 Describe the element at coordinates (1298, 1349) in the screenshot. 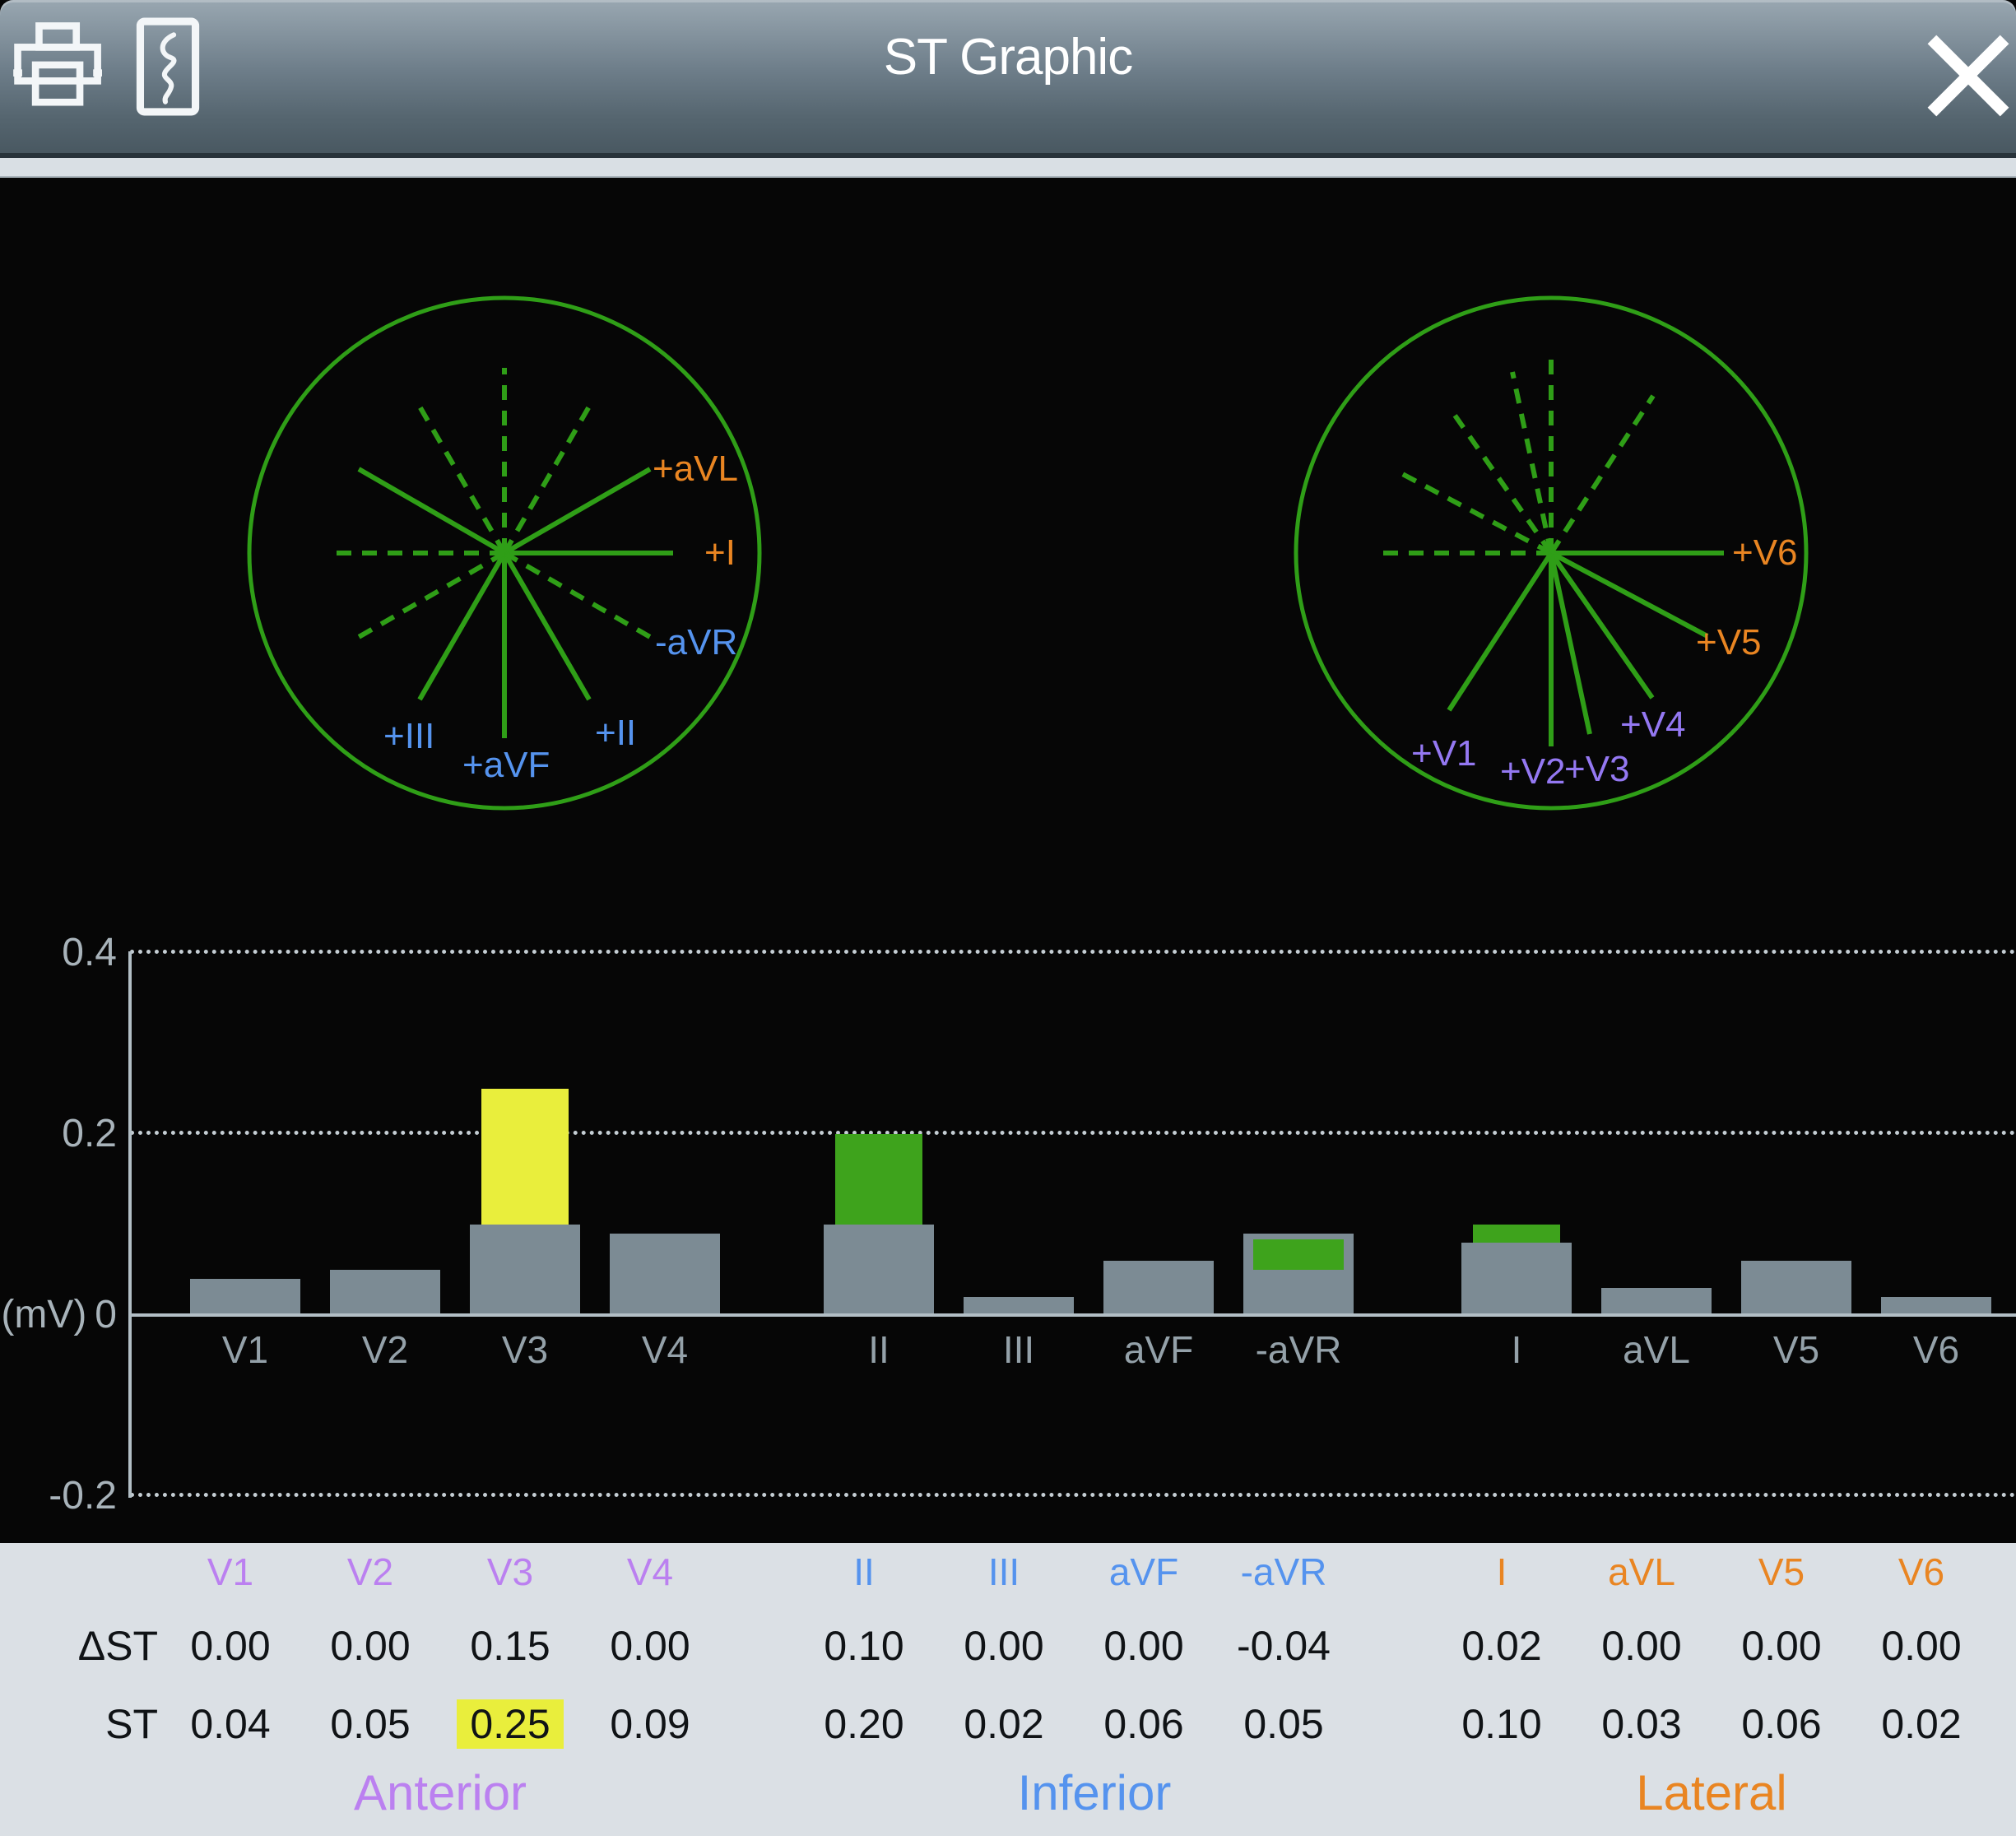

I see `bar-label--aVR: -aVR` at that location.